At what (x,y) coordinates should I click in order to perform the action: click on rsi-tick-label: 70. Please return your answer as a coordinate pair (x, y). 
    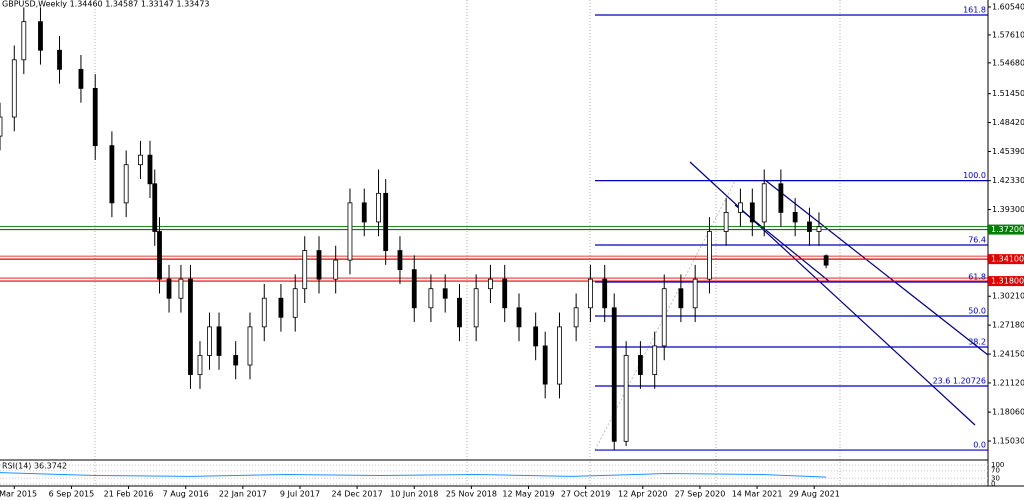
    Looking at the image, I should click on (995, 471).